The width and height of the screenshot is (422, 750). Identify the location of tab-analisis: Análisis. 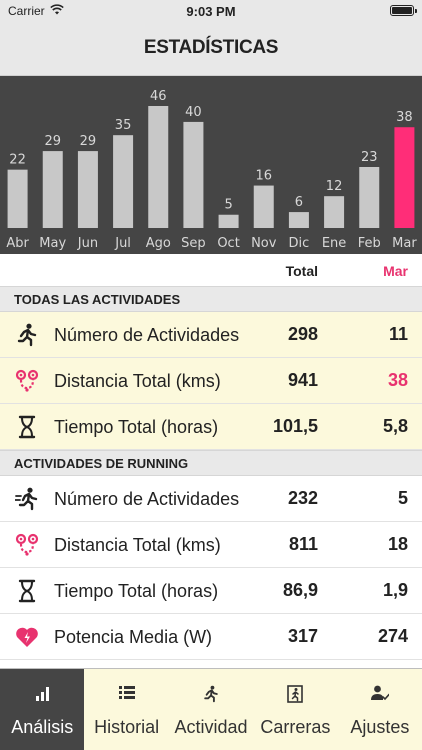
(42, 709).